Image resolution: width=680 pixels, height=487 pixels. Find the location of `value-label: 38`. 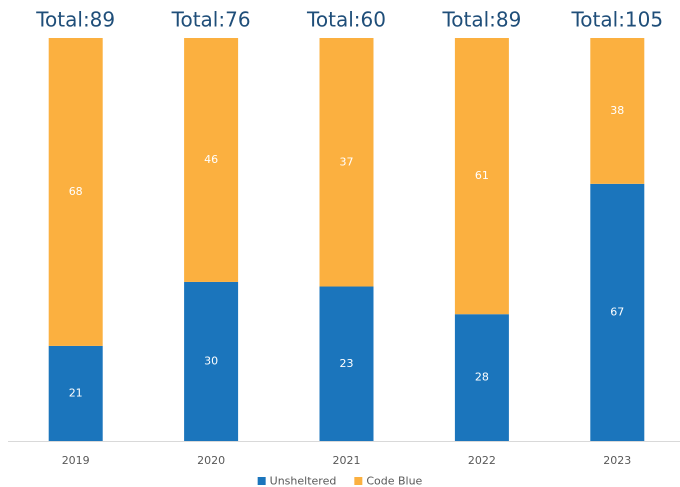

value-label: 38 is located at coordinates (617, 110).